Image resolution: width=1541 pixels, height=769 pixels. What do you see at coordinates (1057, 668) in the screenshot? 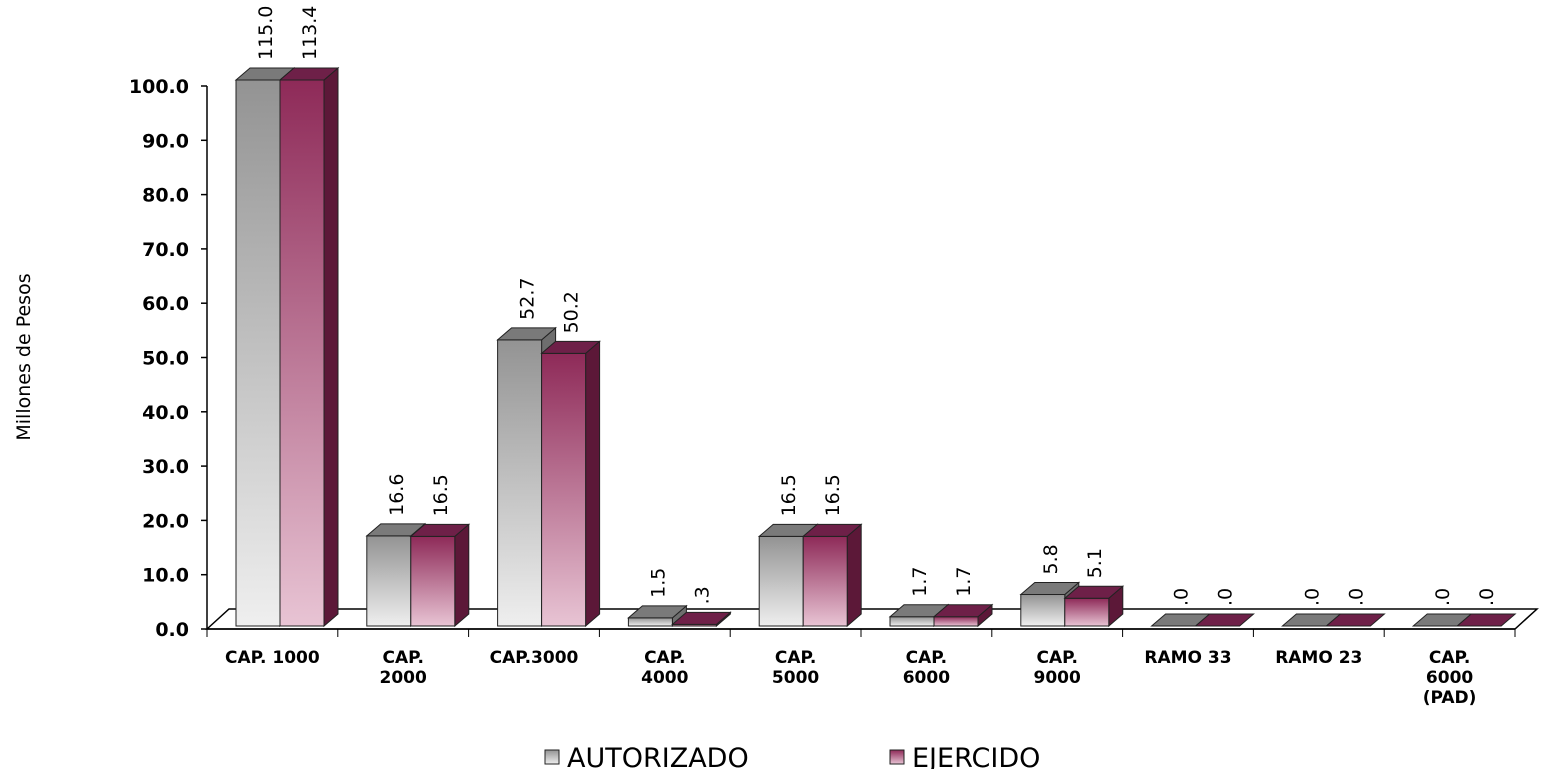
I see `x-tick-label: CAP. 9000` at bounding box center [1057, 668].